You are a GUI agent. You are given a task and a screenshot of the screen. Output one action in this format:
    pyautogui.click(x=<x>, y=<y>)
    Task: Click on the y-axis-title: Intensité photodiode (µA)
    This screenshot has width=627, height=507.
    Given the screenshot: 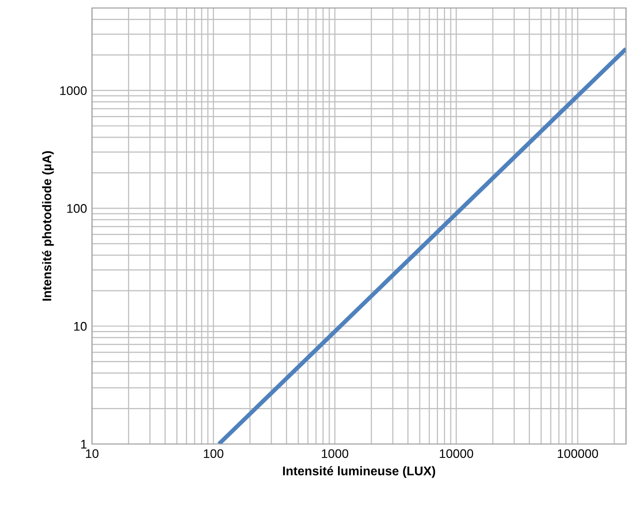 What is the action you would take?
    pyautogui.click(x=48, y=226)
    